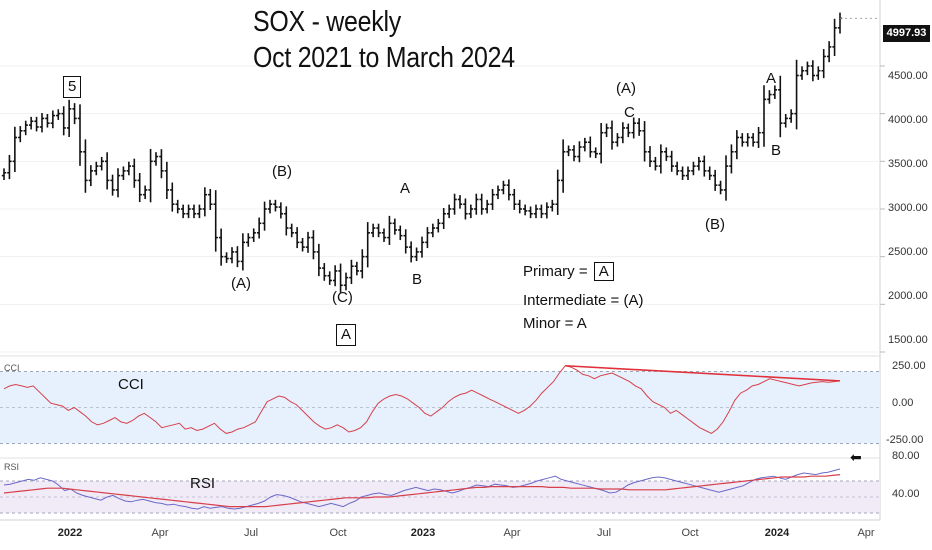 This screenshot has width=932, height=550. Describe the element at coordinates (12, 467) in the screenshot. I see `rsi-pane-tag: RSI` at that location.